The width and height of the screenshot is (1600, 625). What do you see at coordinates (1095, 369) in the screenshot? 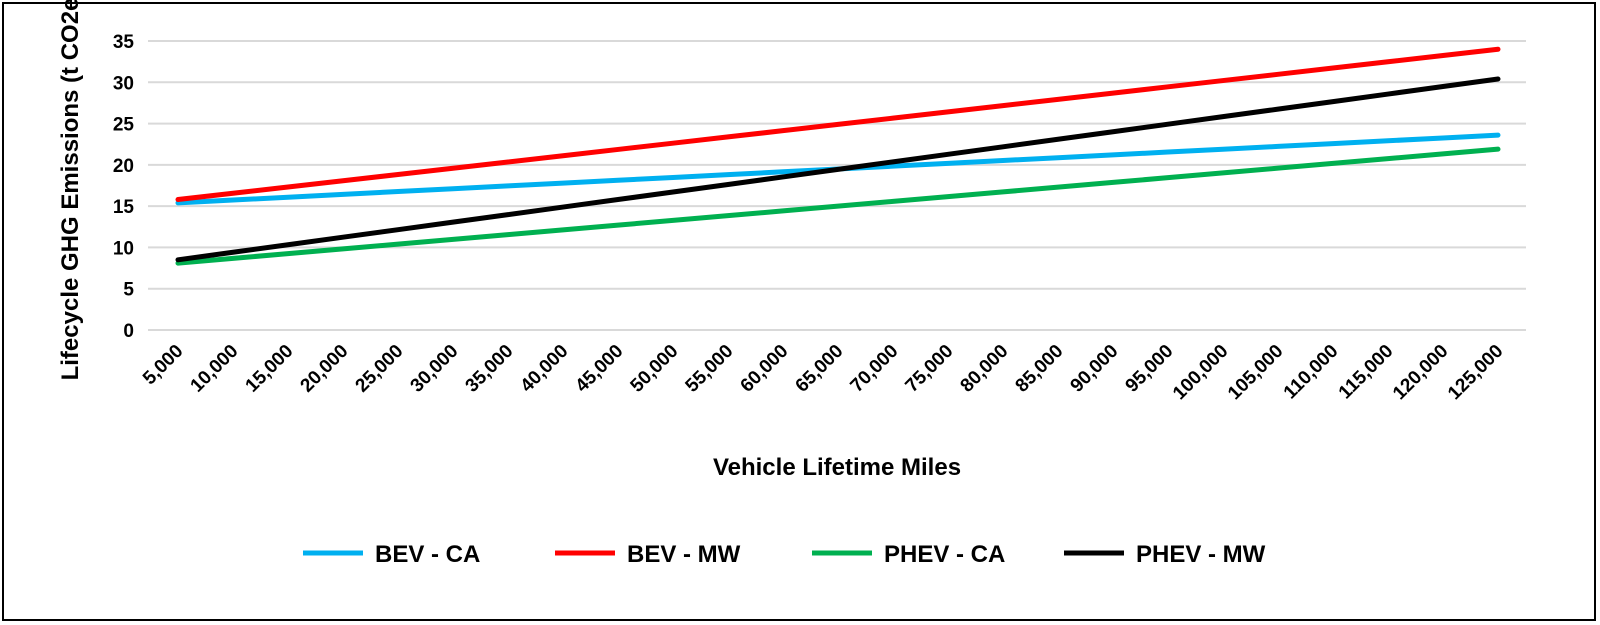
I see `x-tick-label: 90,000` at bounding box center [1095, 369].